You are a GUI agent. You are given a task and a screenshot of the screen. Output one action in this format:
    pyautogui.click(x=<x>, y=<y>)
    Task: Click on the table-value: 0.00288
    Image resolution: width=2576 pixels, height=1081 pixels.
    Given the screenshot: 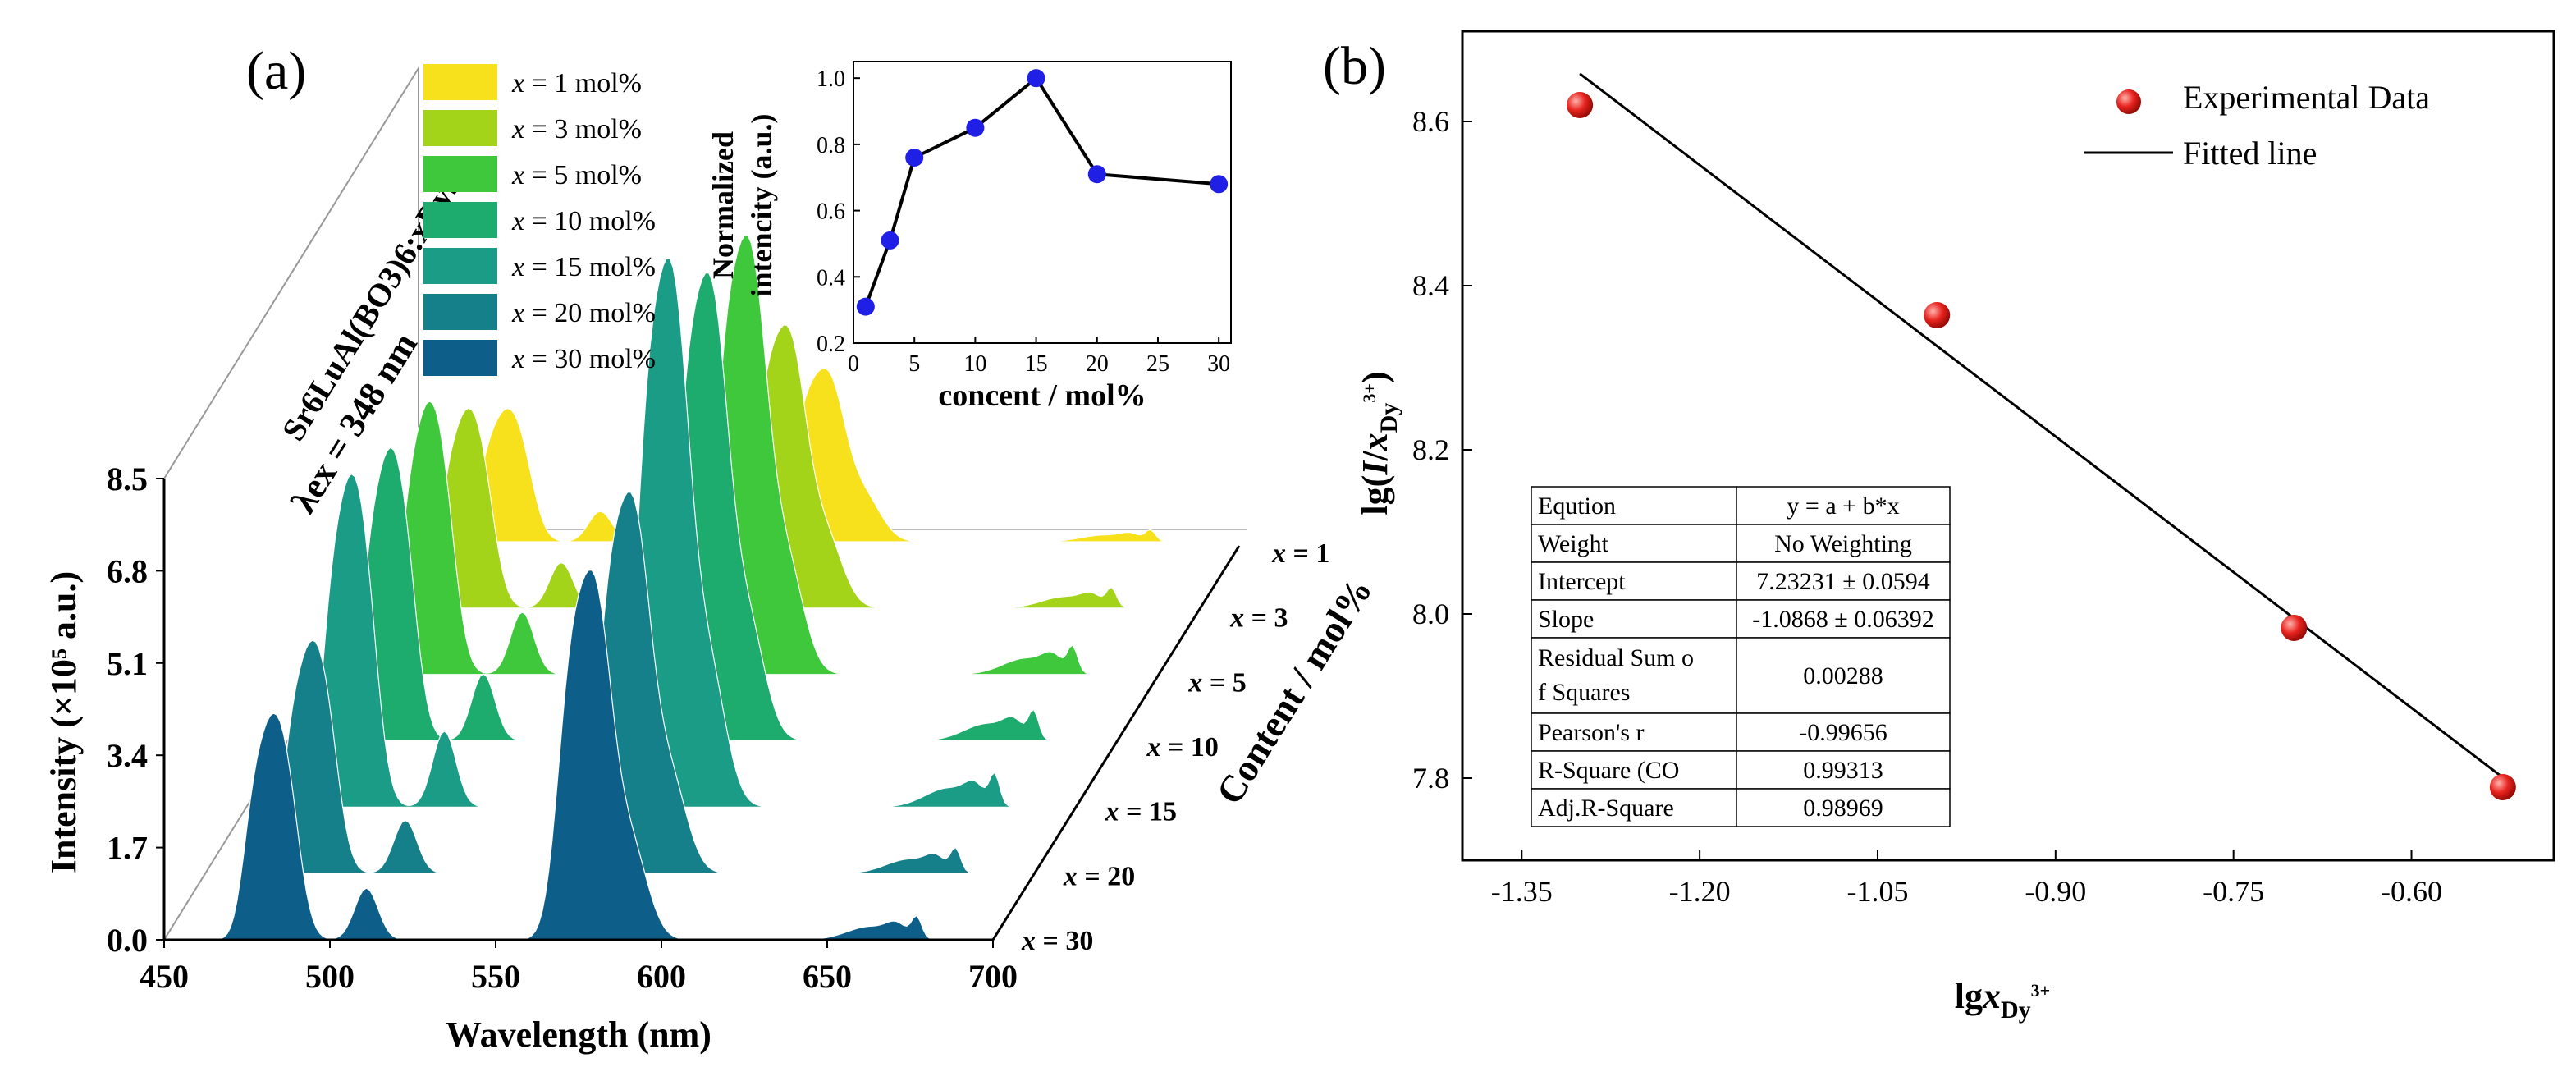 What is the action you would take?
    pyautogui.click(x=1843, y=675)
    